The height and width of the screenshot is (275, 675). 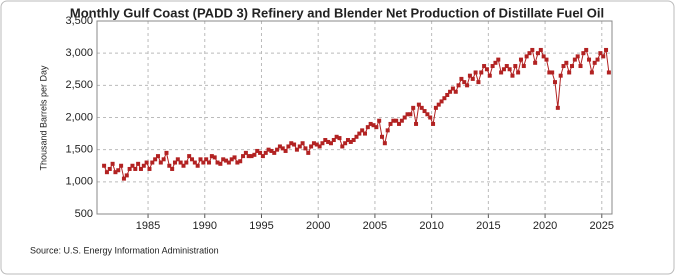 What do you see at coordinates (79, 85) in the screenshot?
I see `y-tick-label: 2,500` at bounding box center [79, 85].